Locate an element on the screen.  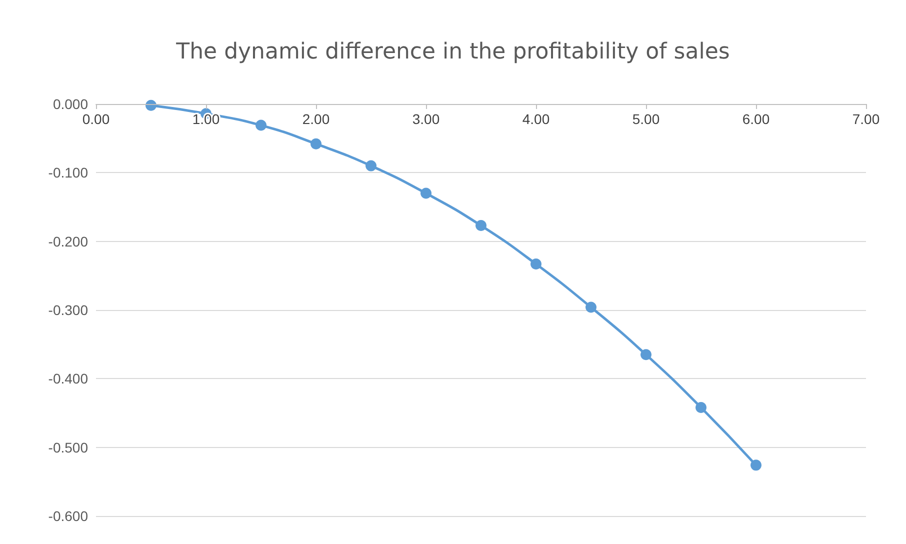
y-tick-label: -0.100 is located at coordinates (68, 172).